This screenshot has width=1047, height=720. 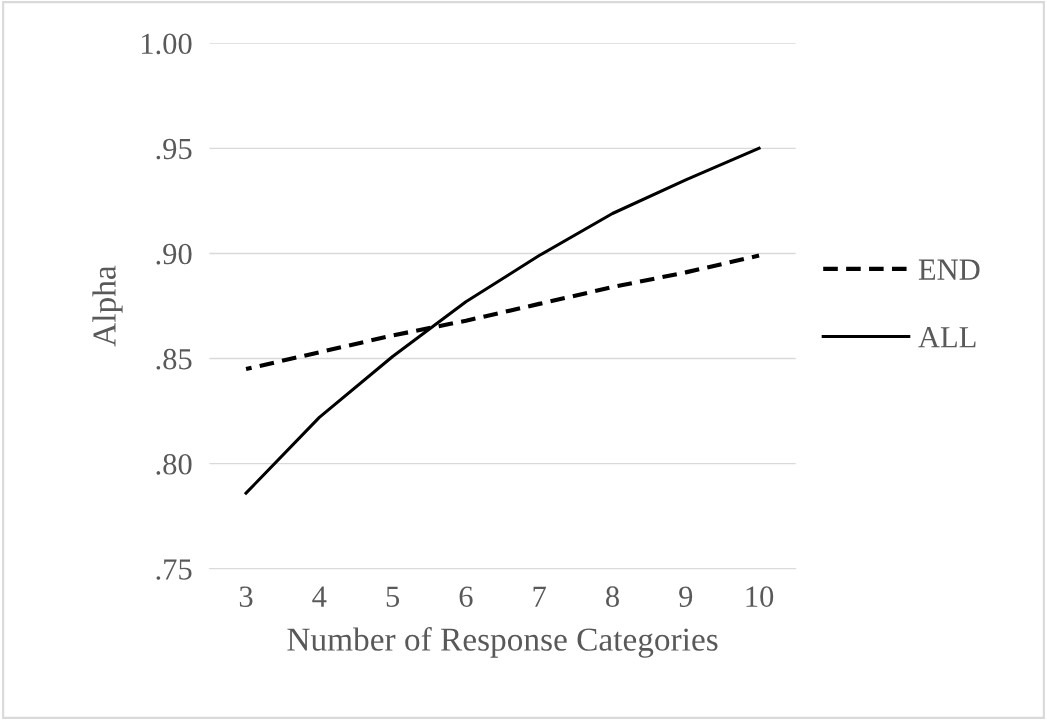 I want to click on y-tick-label: .95, so click(x=174, y=149).